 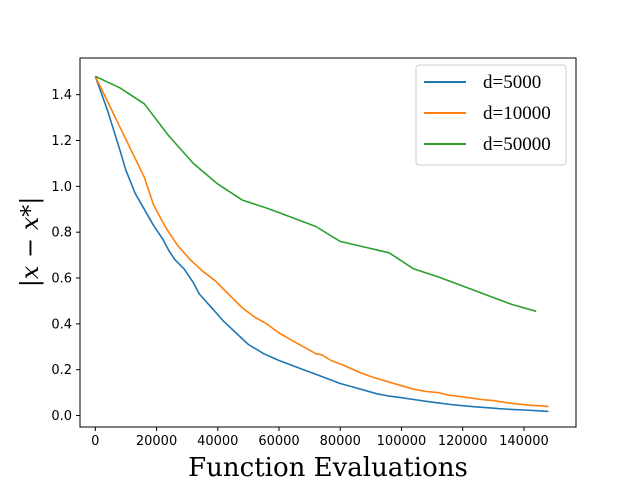 What do you see at coordinates (61, 416) in the screenshot?
I see `y-tick-label: 0.0` at bounding box center [61, 416].